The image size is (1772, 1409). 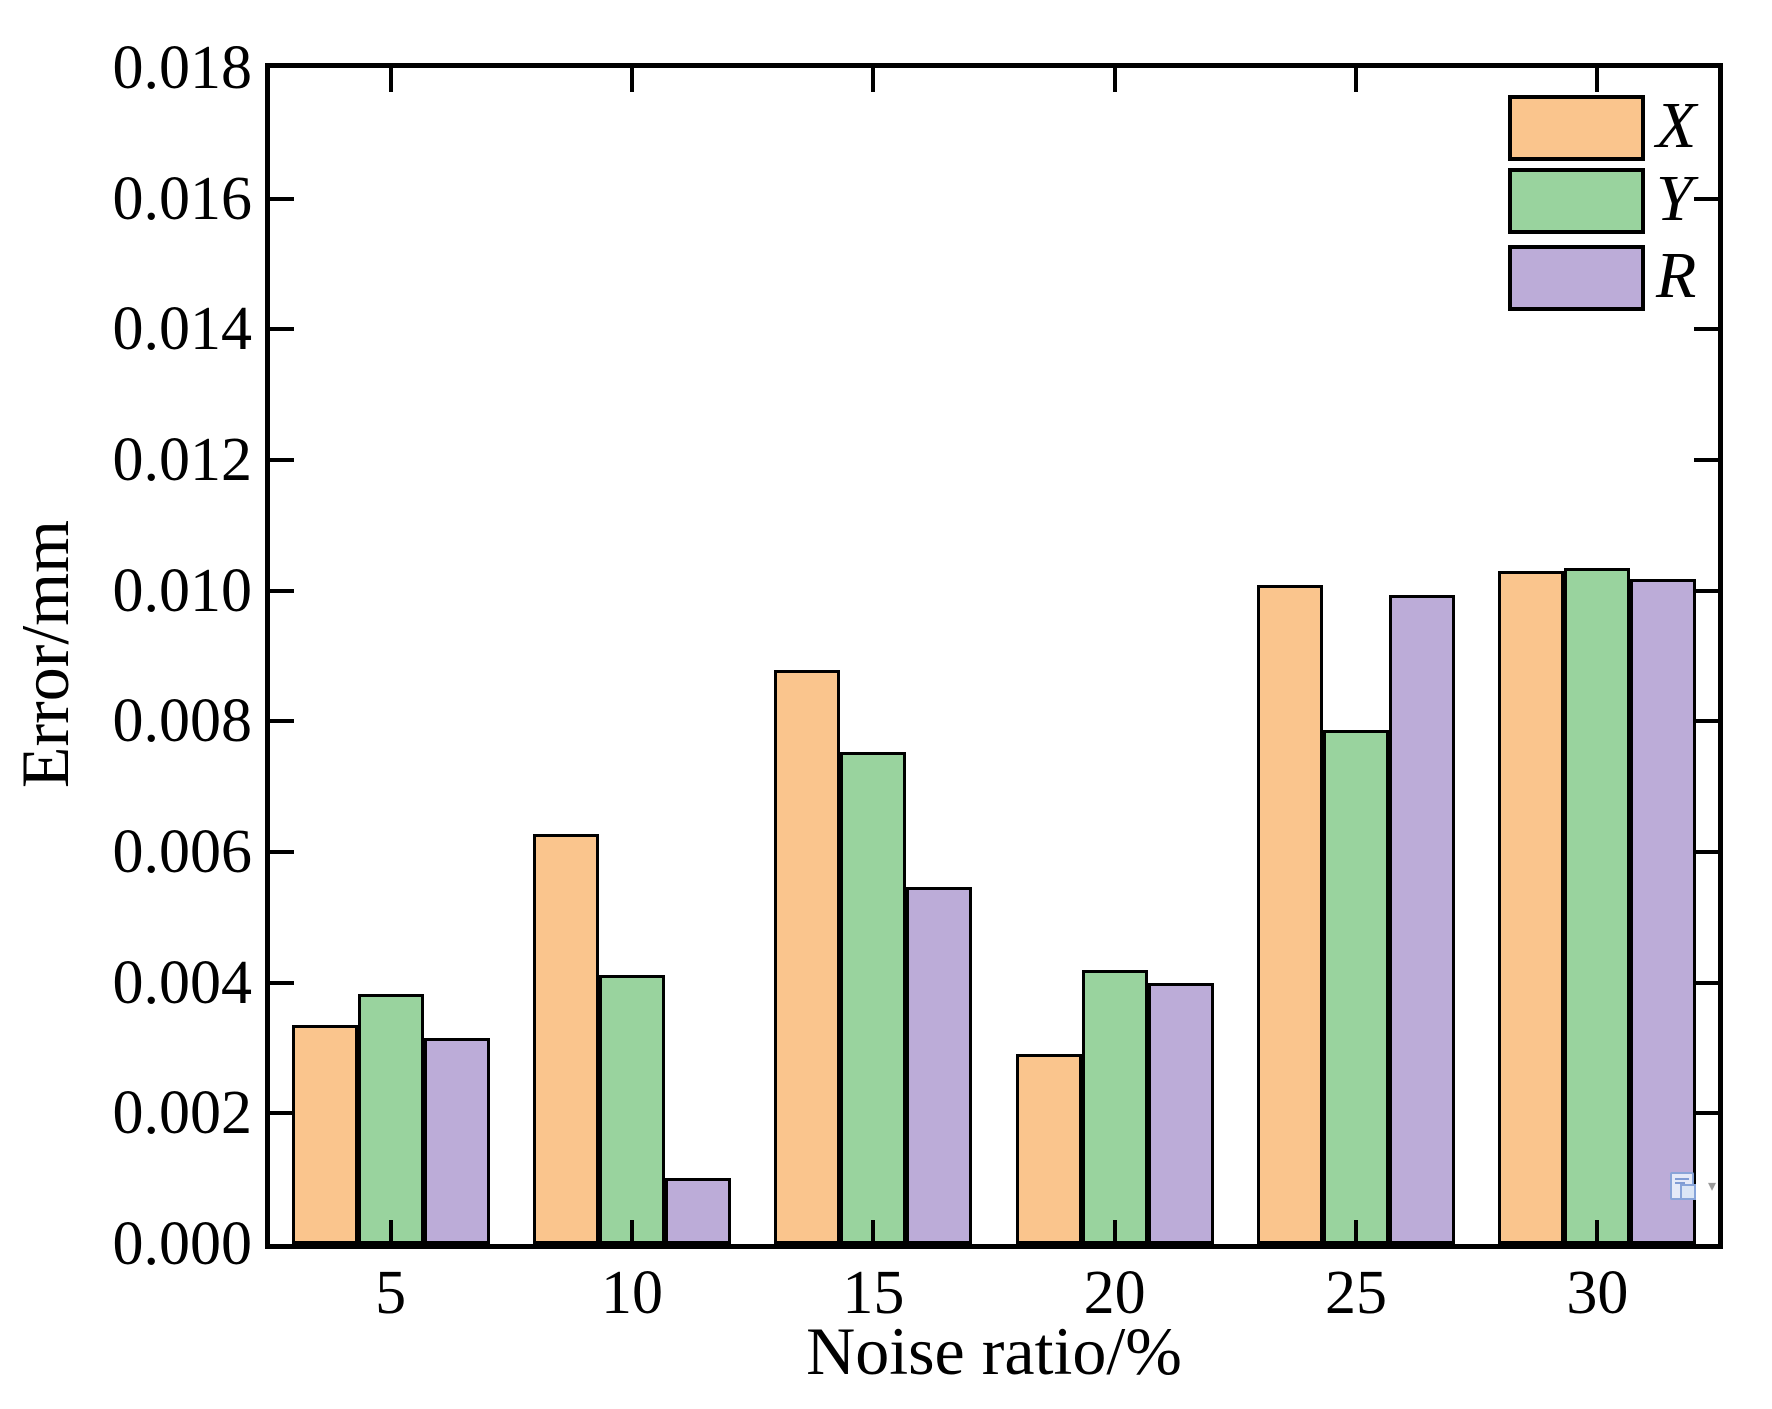 I want to click on y-tick-label: 0.000, so click(x=182, y=1244).